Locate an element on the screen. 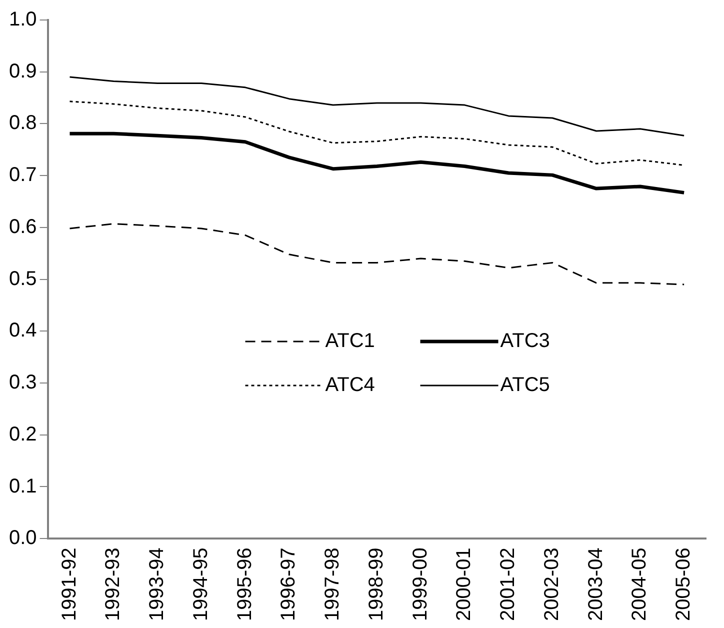 This screenshot has width=724, height=628. x-tick-label: 1997-98 is located at coordinates (333, 585).